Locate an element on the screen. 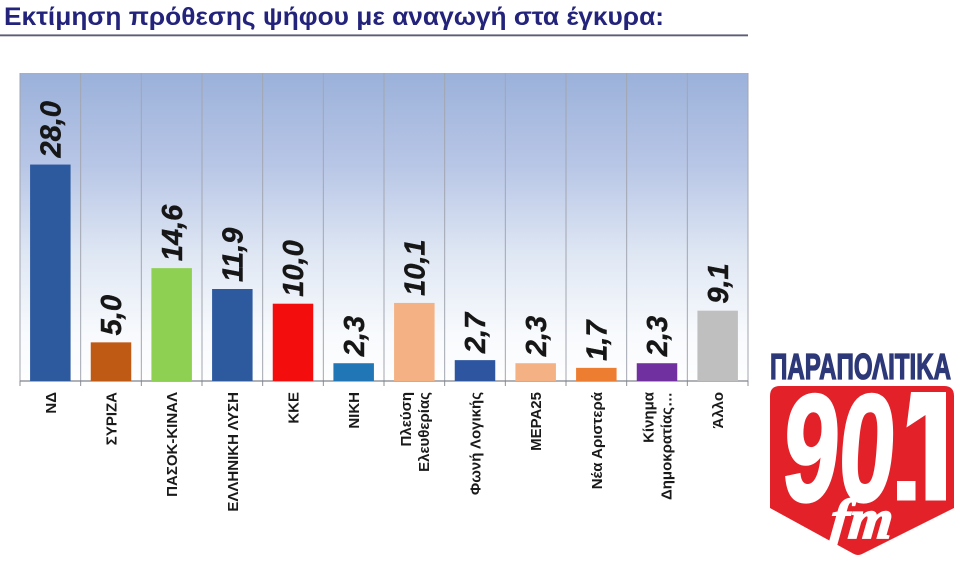 The height and width of the screenshot is (561, 960). svg-text: Νέα Αριστερά is located at coordinates (597, 440).